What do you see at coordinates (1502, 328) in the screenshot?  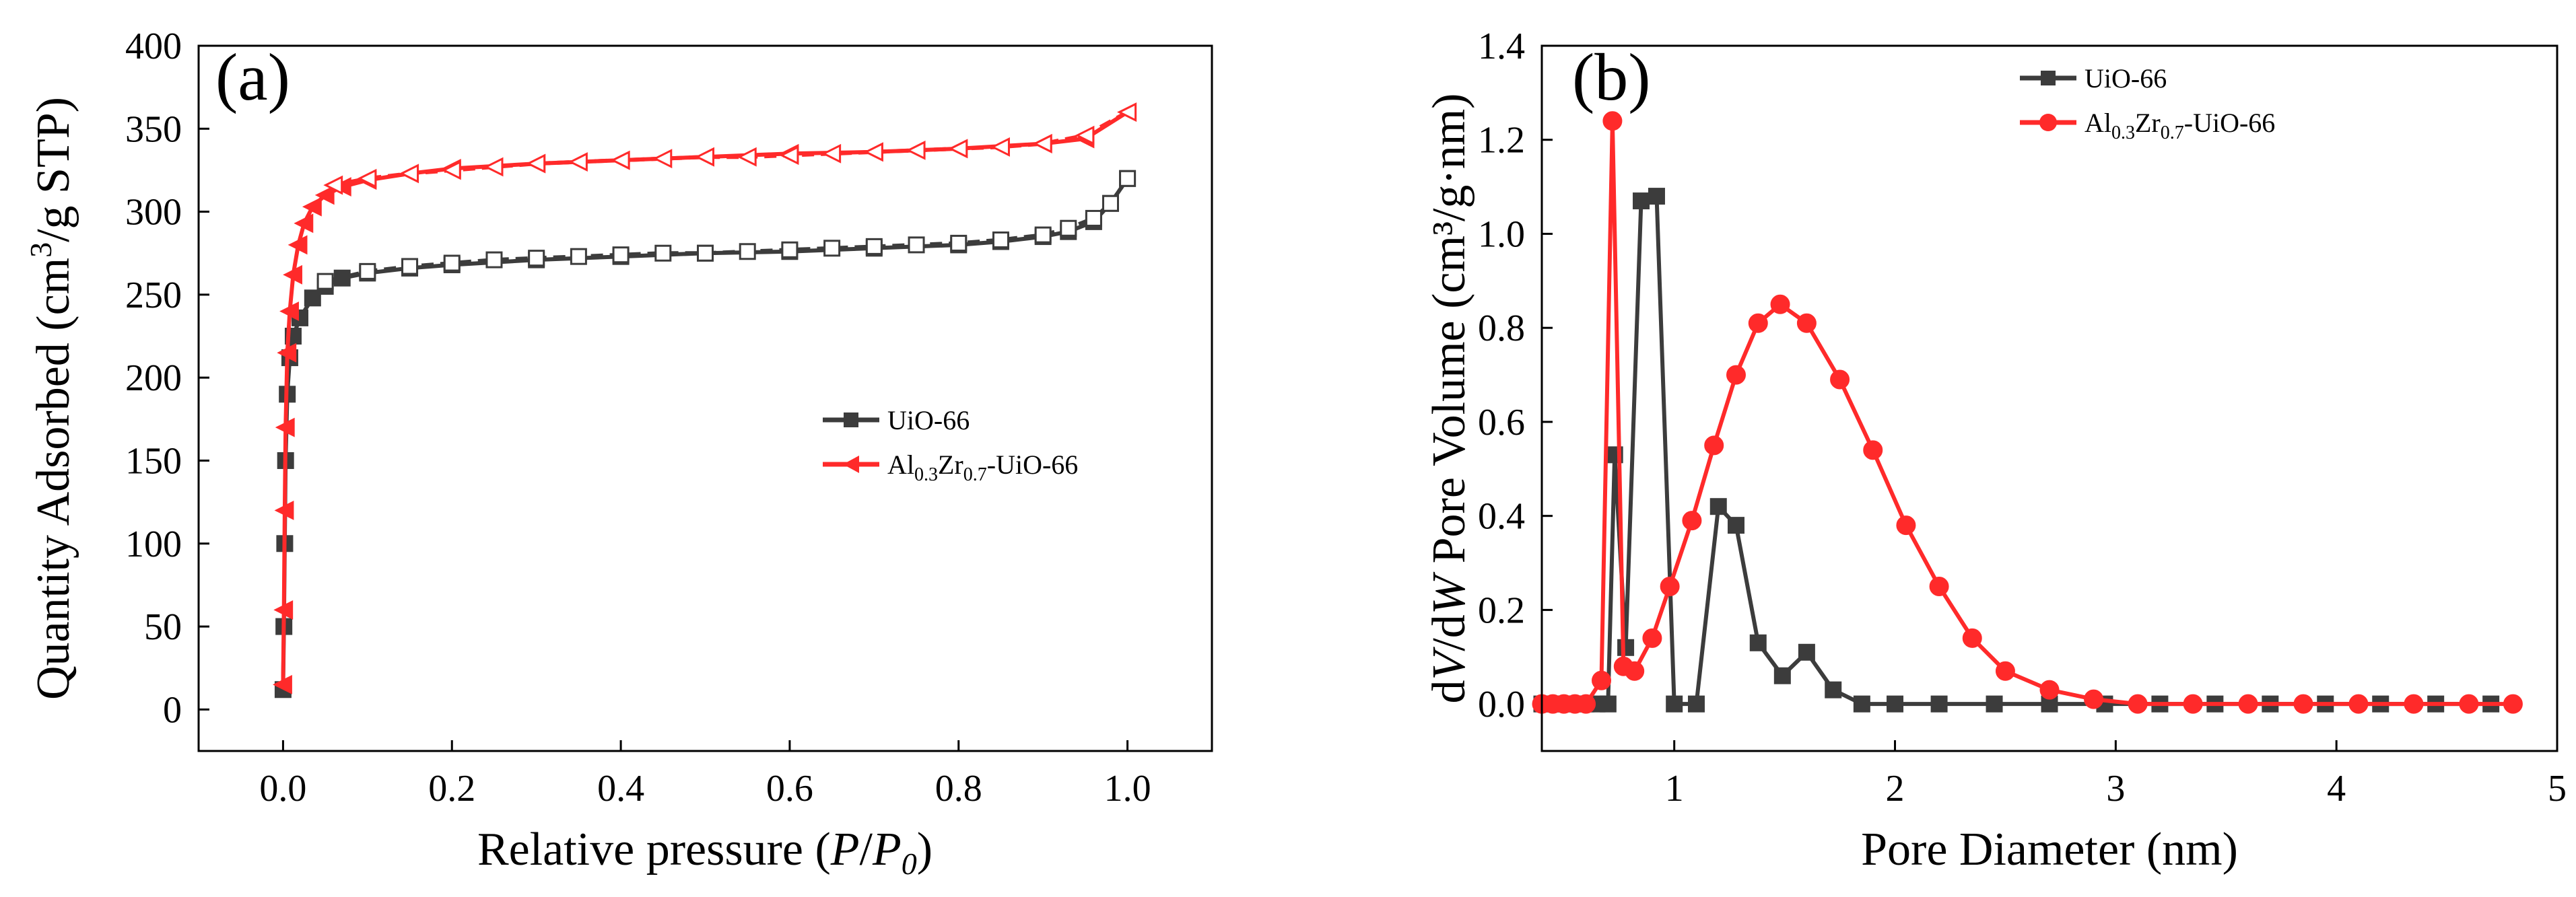 I see `y-tick-label: 0.8` at bounding box center [1502, 328].